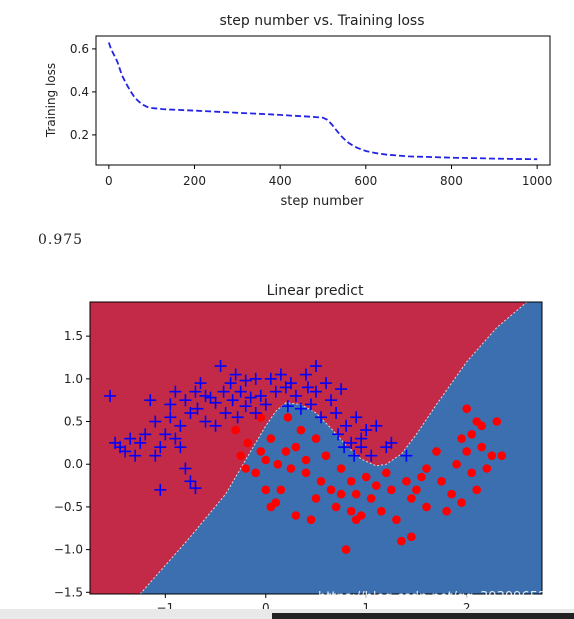 The width and height of the screenshot is (574, 619). What do you see at coordinates (68, 507) in the screenshot?
I see `predict-y-tick-label: −0.5` at bounding box center [68, 507].